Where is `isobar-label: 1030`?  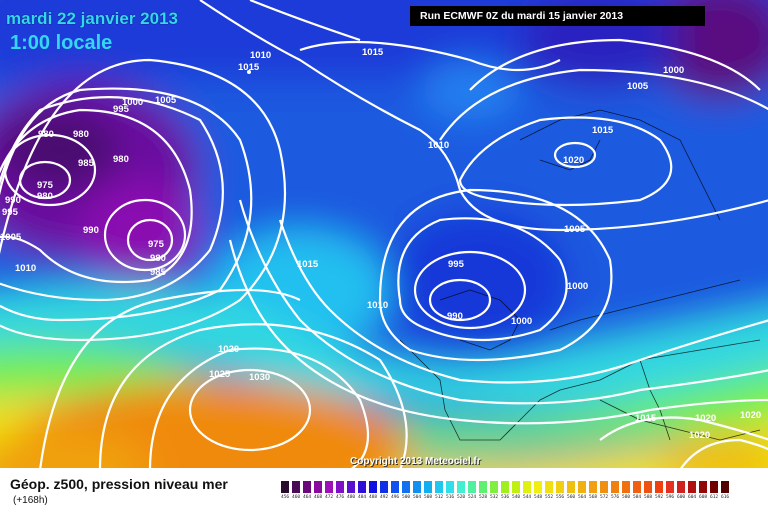 isobar-label: 1030 is located at coordinates (259, 377).